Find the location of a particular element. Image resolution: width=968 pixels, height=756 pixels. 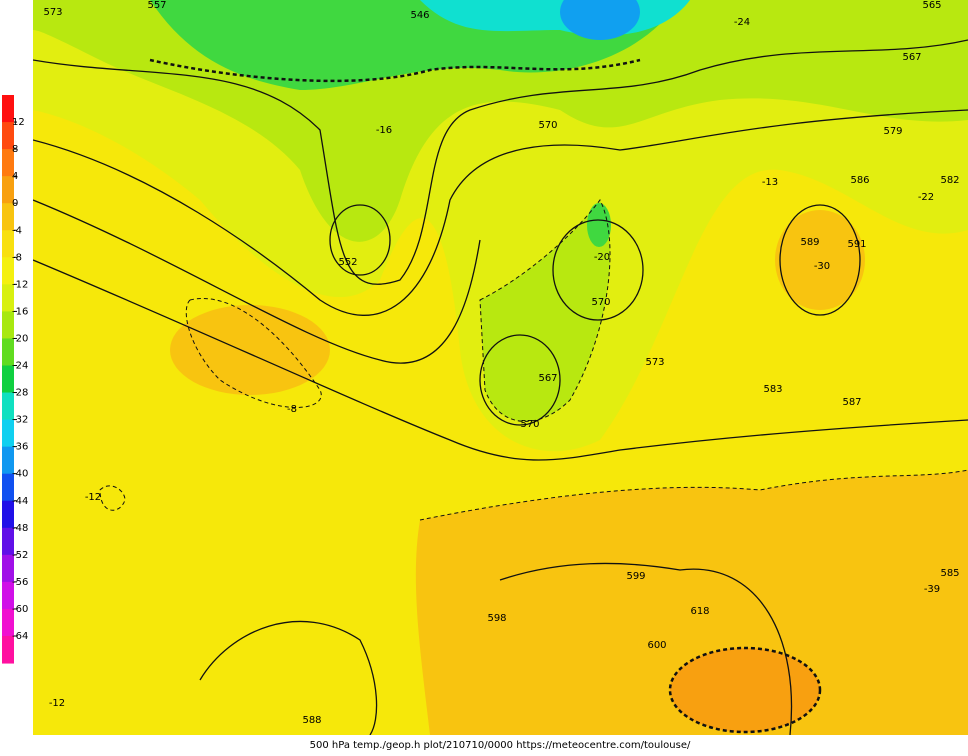

cold-pool is located at coordinates (545, 311).